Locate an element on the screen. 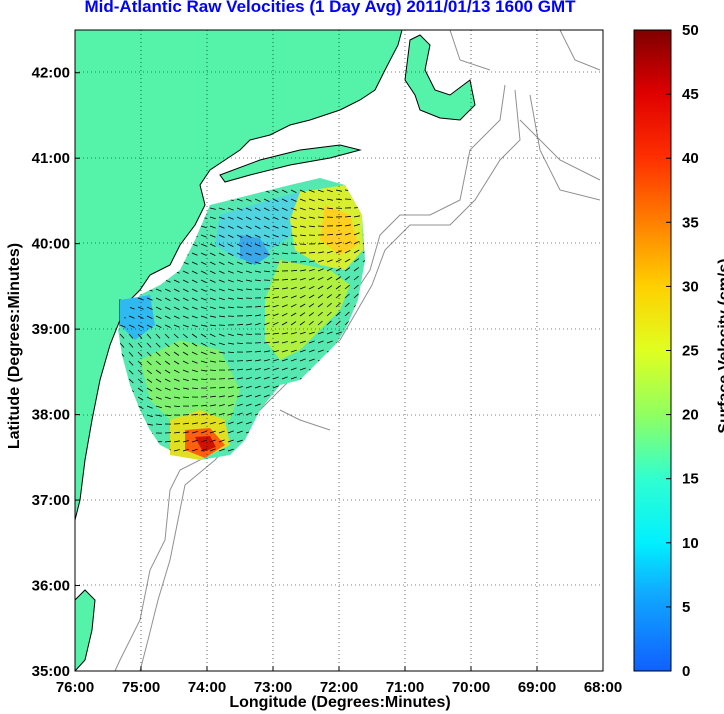 This screenshot has width=724, height=714. x-tick-label: 70:00 is located at coordinates (471, 687).